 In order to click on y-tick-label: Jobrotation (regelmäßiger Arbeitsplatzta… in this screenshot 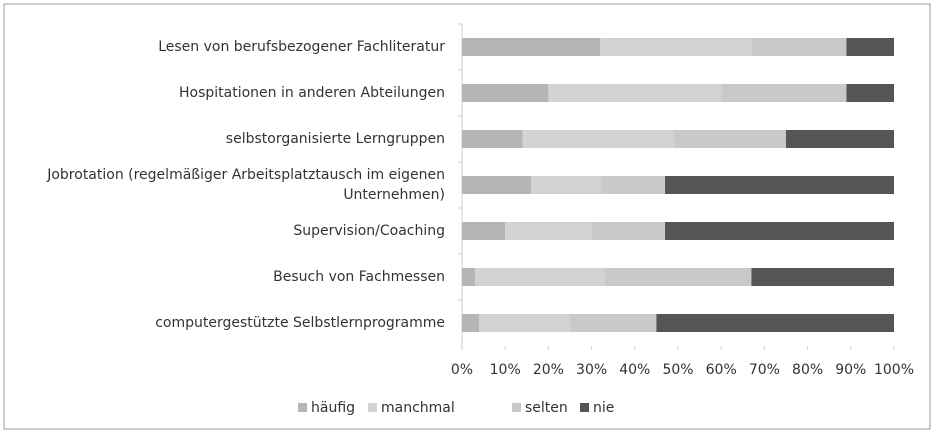, I will do `click(246, 185)`.